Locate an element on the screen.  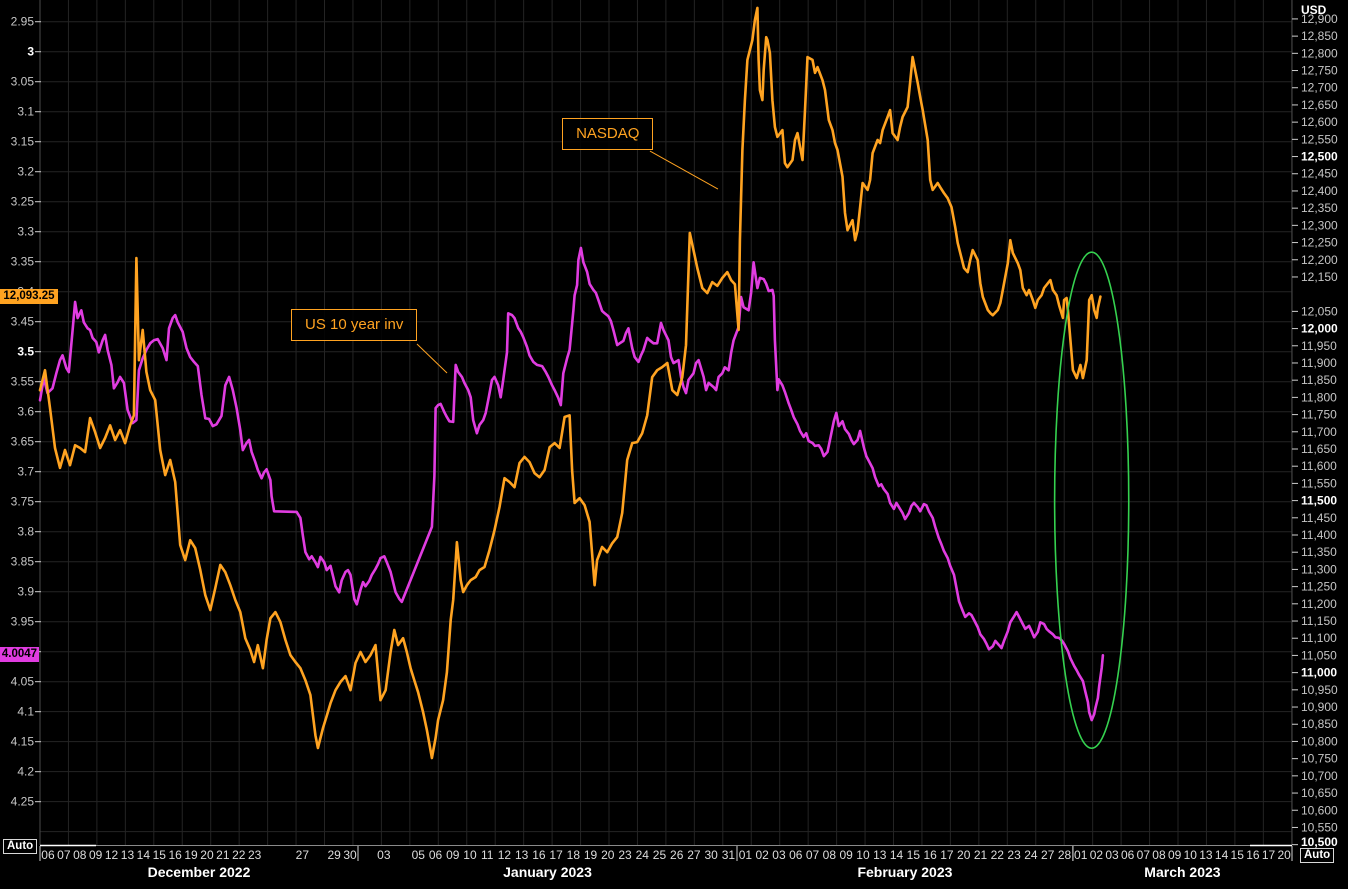
left-axis-tick-label: 4.2 is located at coordinates (25, 772).